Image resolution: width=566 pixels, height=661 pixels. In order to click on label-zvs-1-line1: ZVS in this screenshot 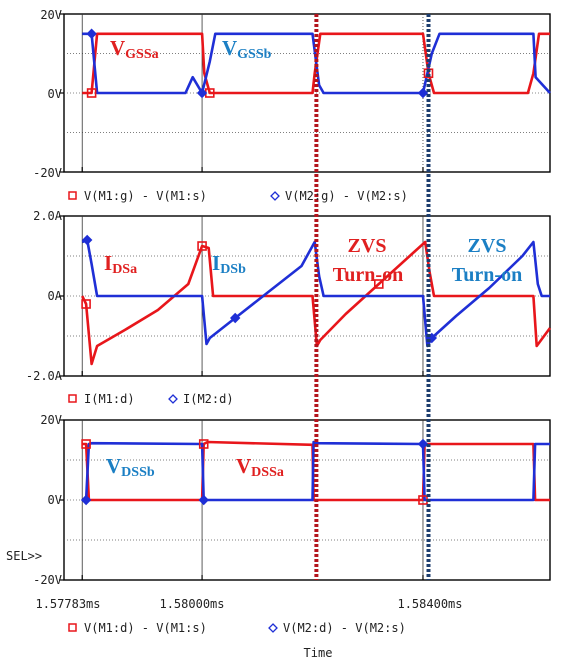, I will do `click(367, 246)`.